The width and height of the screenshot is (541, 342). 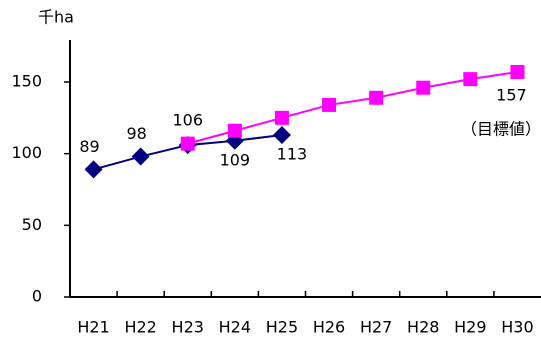 What do you see at coordinates (89, 146) in the screenshot?
I see `data-label: 89` at bounding box center [89, 146].